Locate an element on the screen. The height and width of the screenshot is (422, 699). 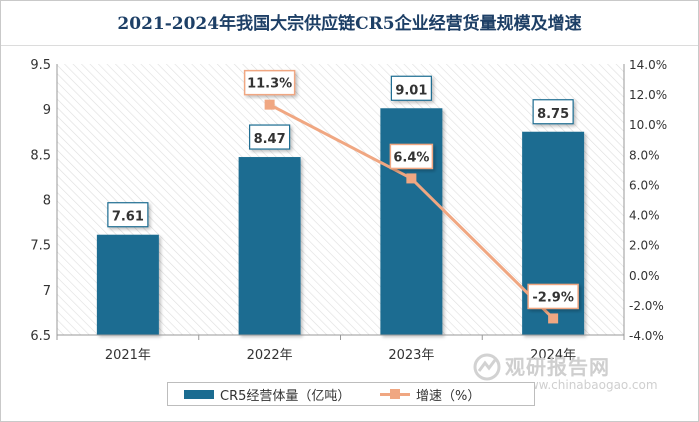
growth-data-label: 11.3% is located at coordinates (269, 84).